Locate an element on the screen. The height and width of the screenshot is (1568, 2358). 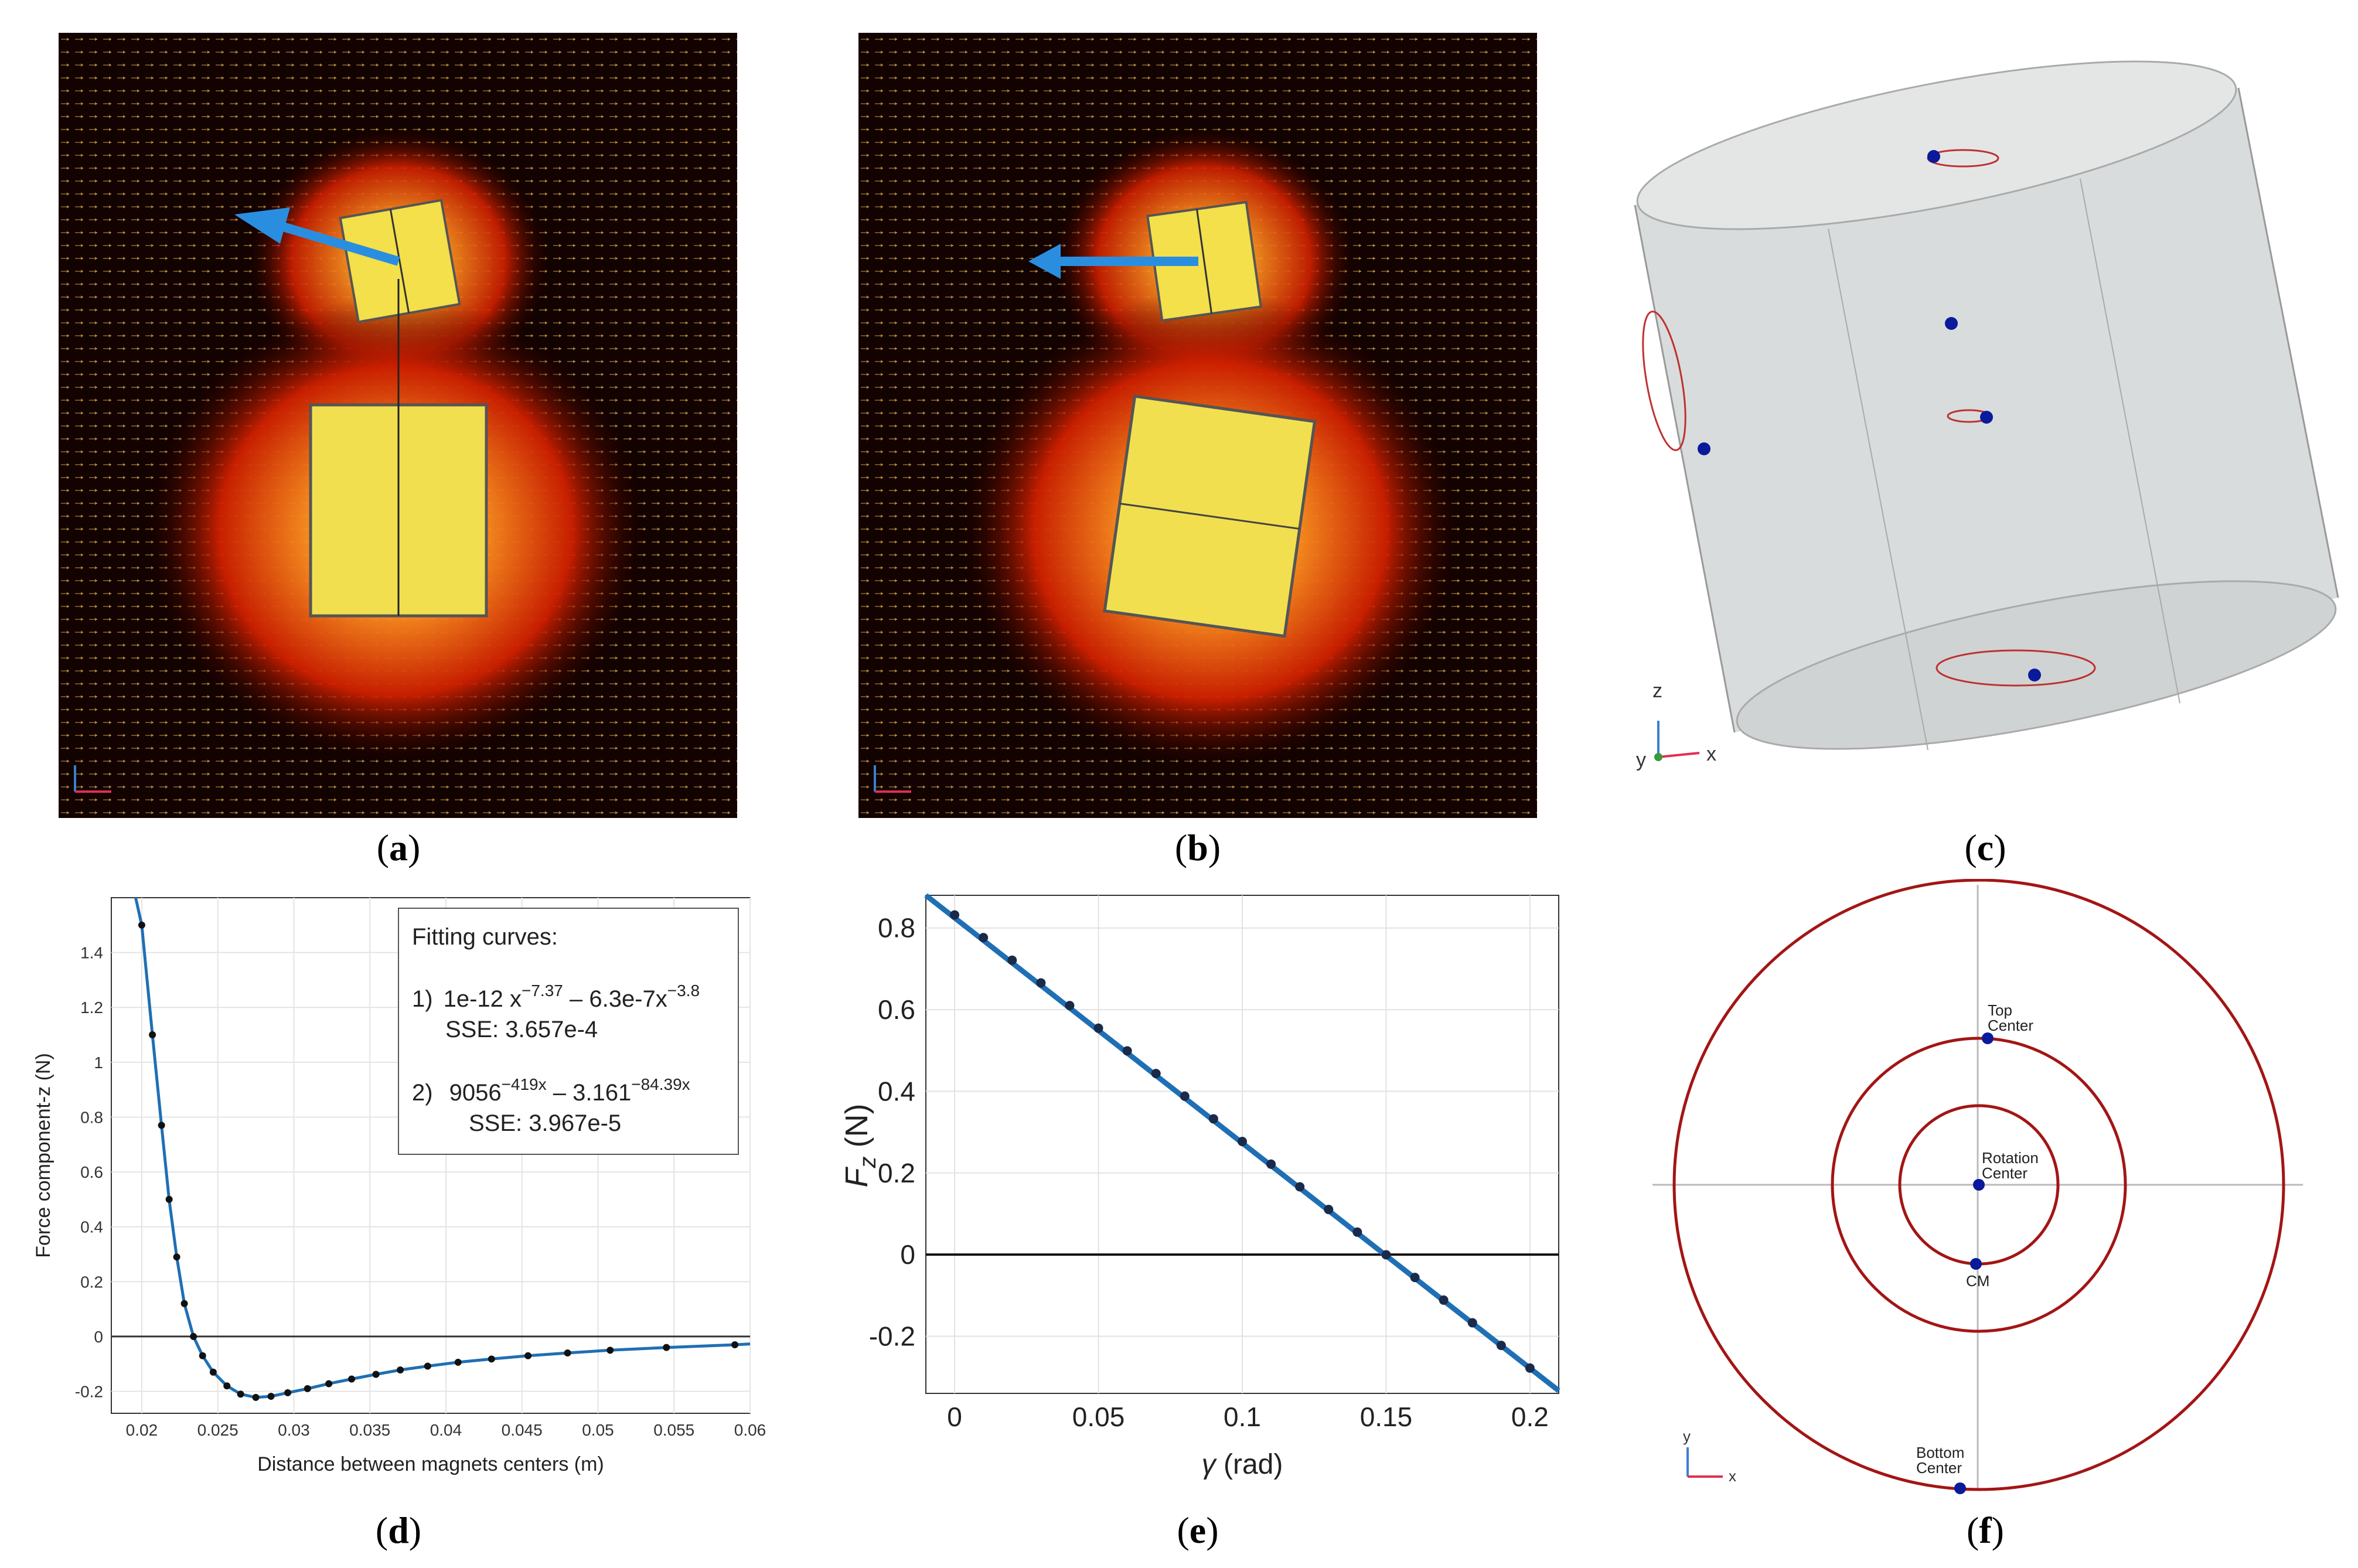
ring-bottom is located at coordinates (2016, 668).